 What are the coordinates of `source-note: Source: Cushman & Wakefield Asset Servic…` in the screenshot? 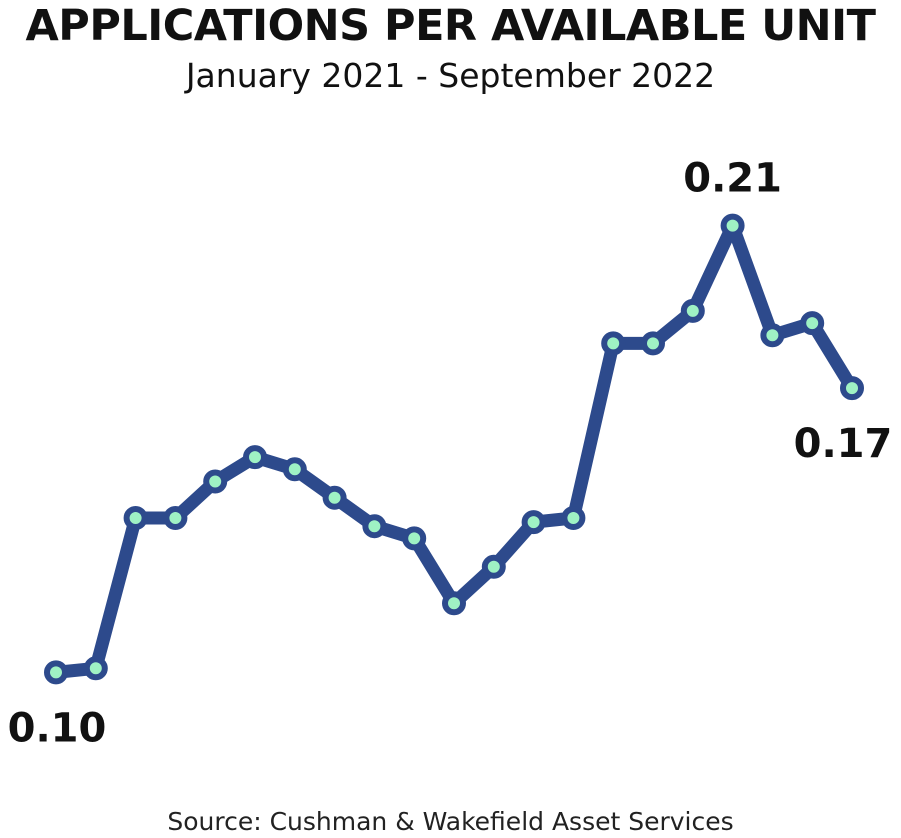 It's located at (450, 821).